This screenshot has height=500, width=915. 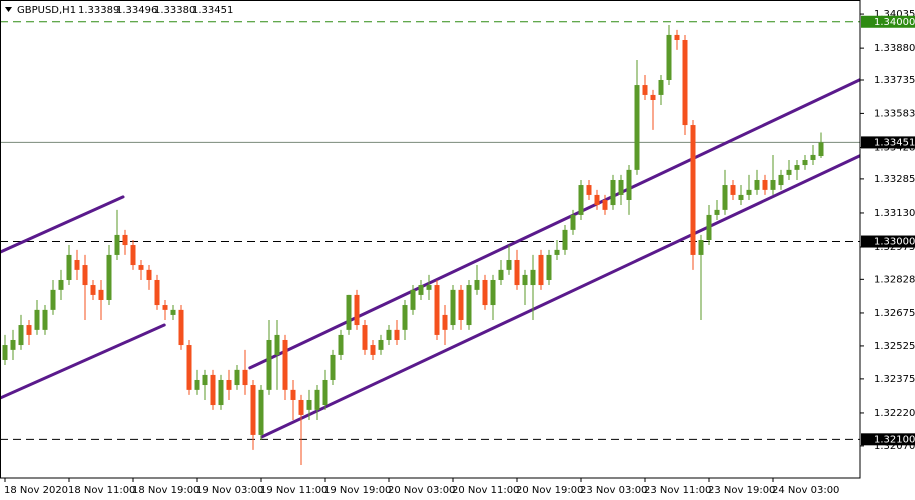 I want to click on y-tick-label: 1.33130, so click(x=894, y=213).